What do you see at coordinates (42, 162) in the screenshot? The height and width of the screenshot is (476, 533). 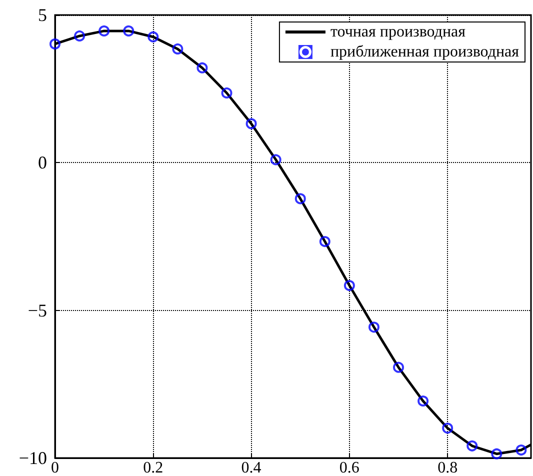 I see `y-tick-label: 0` at bounding box center [42, 162].